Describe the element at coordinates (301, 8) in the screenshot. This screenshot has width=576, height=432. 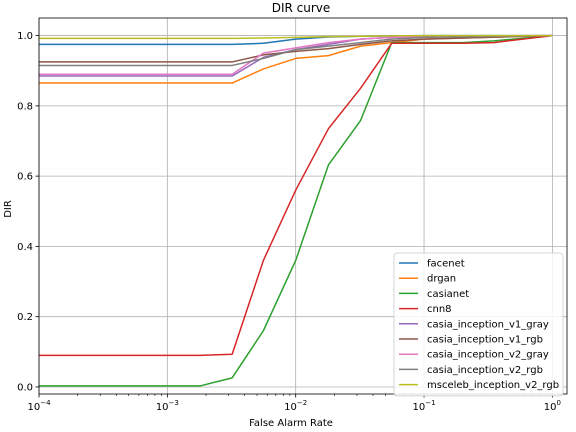
I see `chart-title: DIR curve` at that location.